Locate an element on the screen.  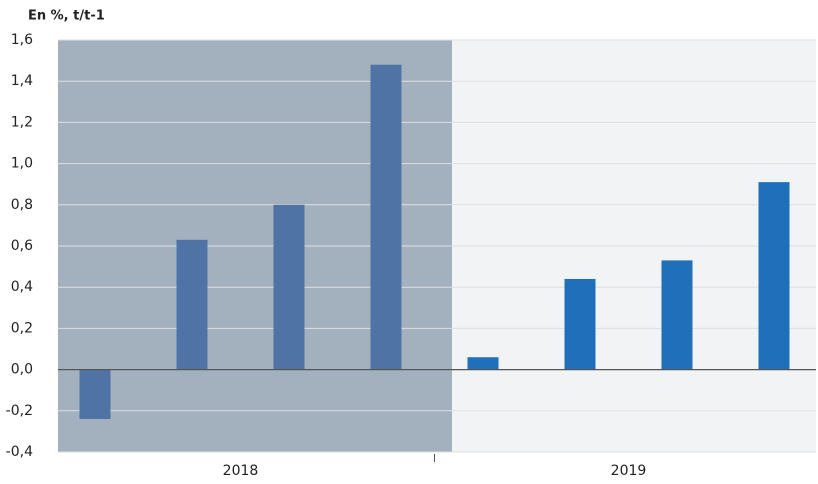
y-tick-label: 0,0 is located at coordinates (22, 370).